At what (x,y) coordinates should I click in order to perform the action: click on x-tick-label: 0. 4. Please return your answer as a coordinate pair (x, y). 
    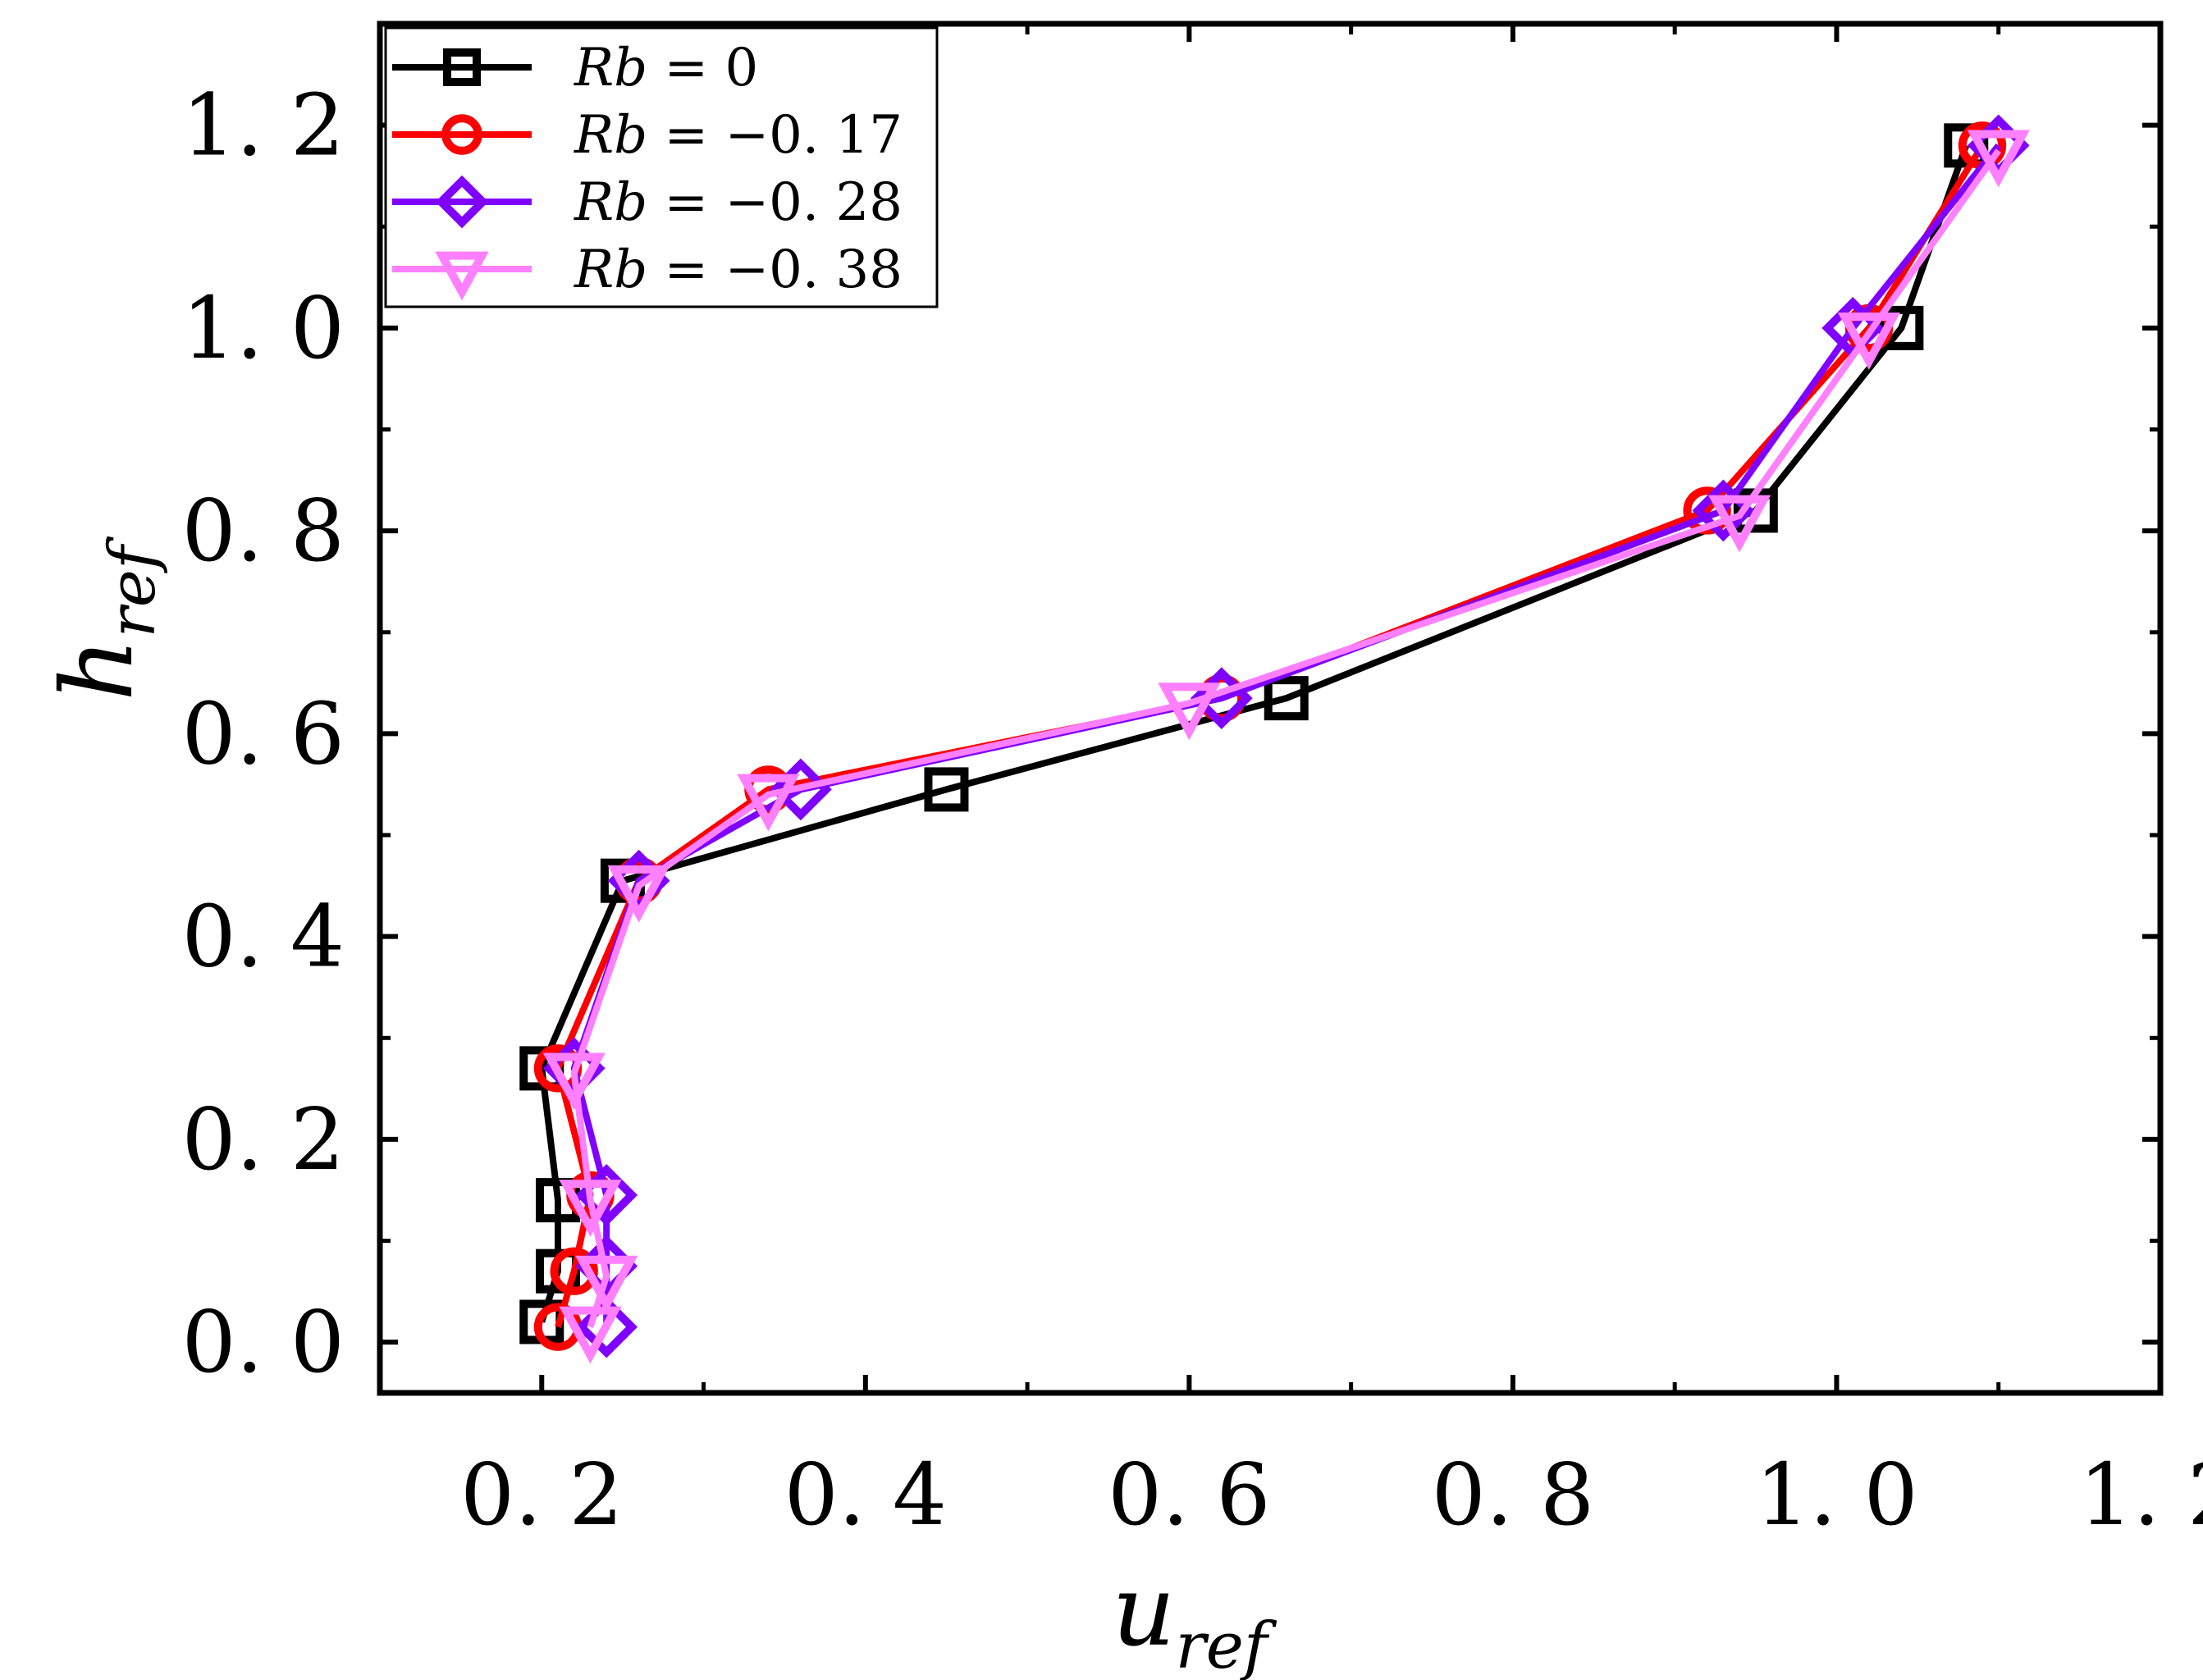
    Looking at the image, I should click on (865, 1495).